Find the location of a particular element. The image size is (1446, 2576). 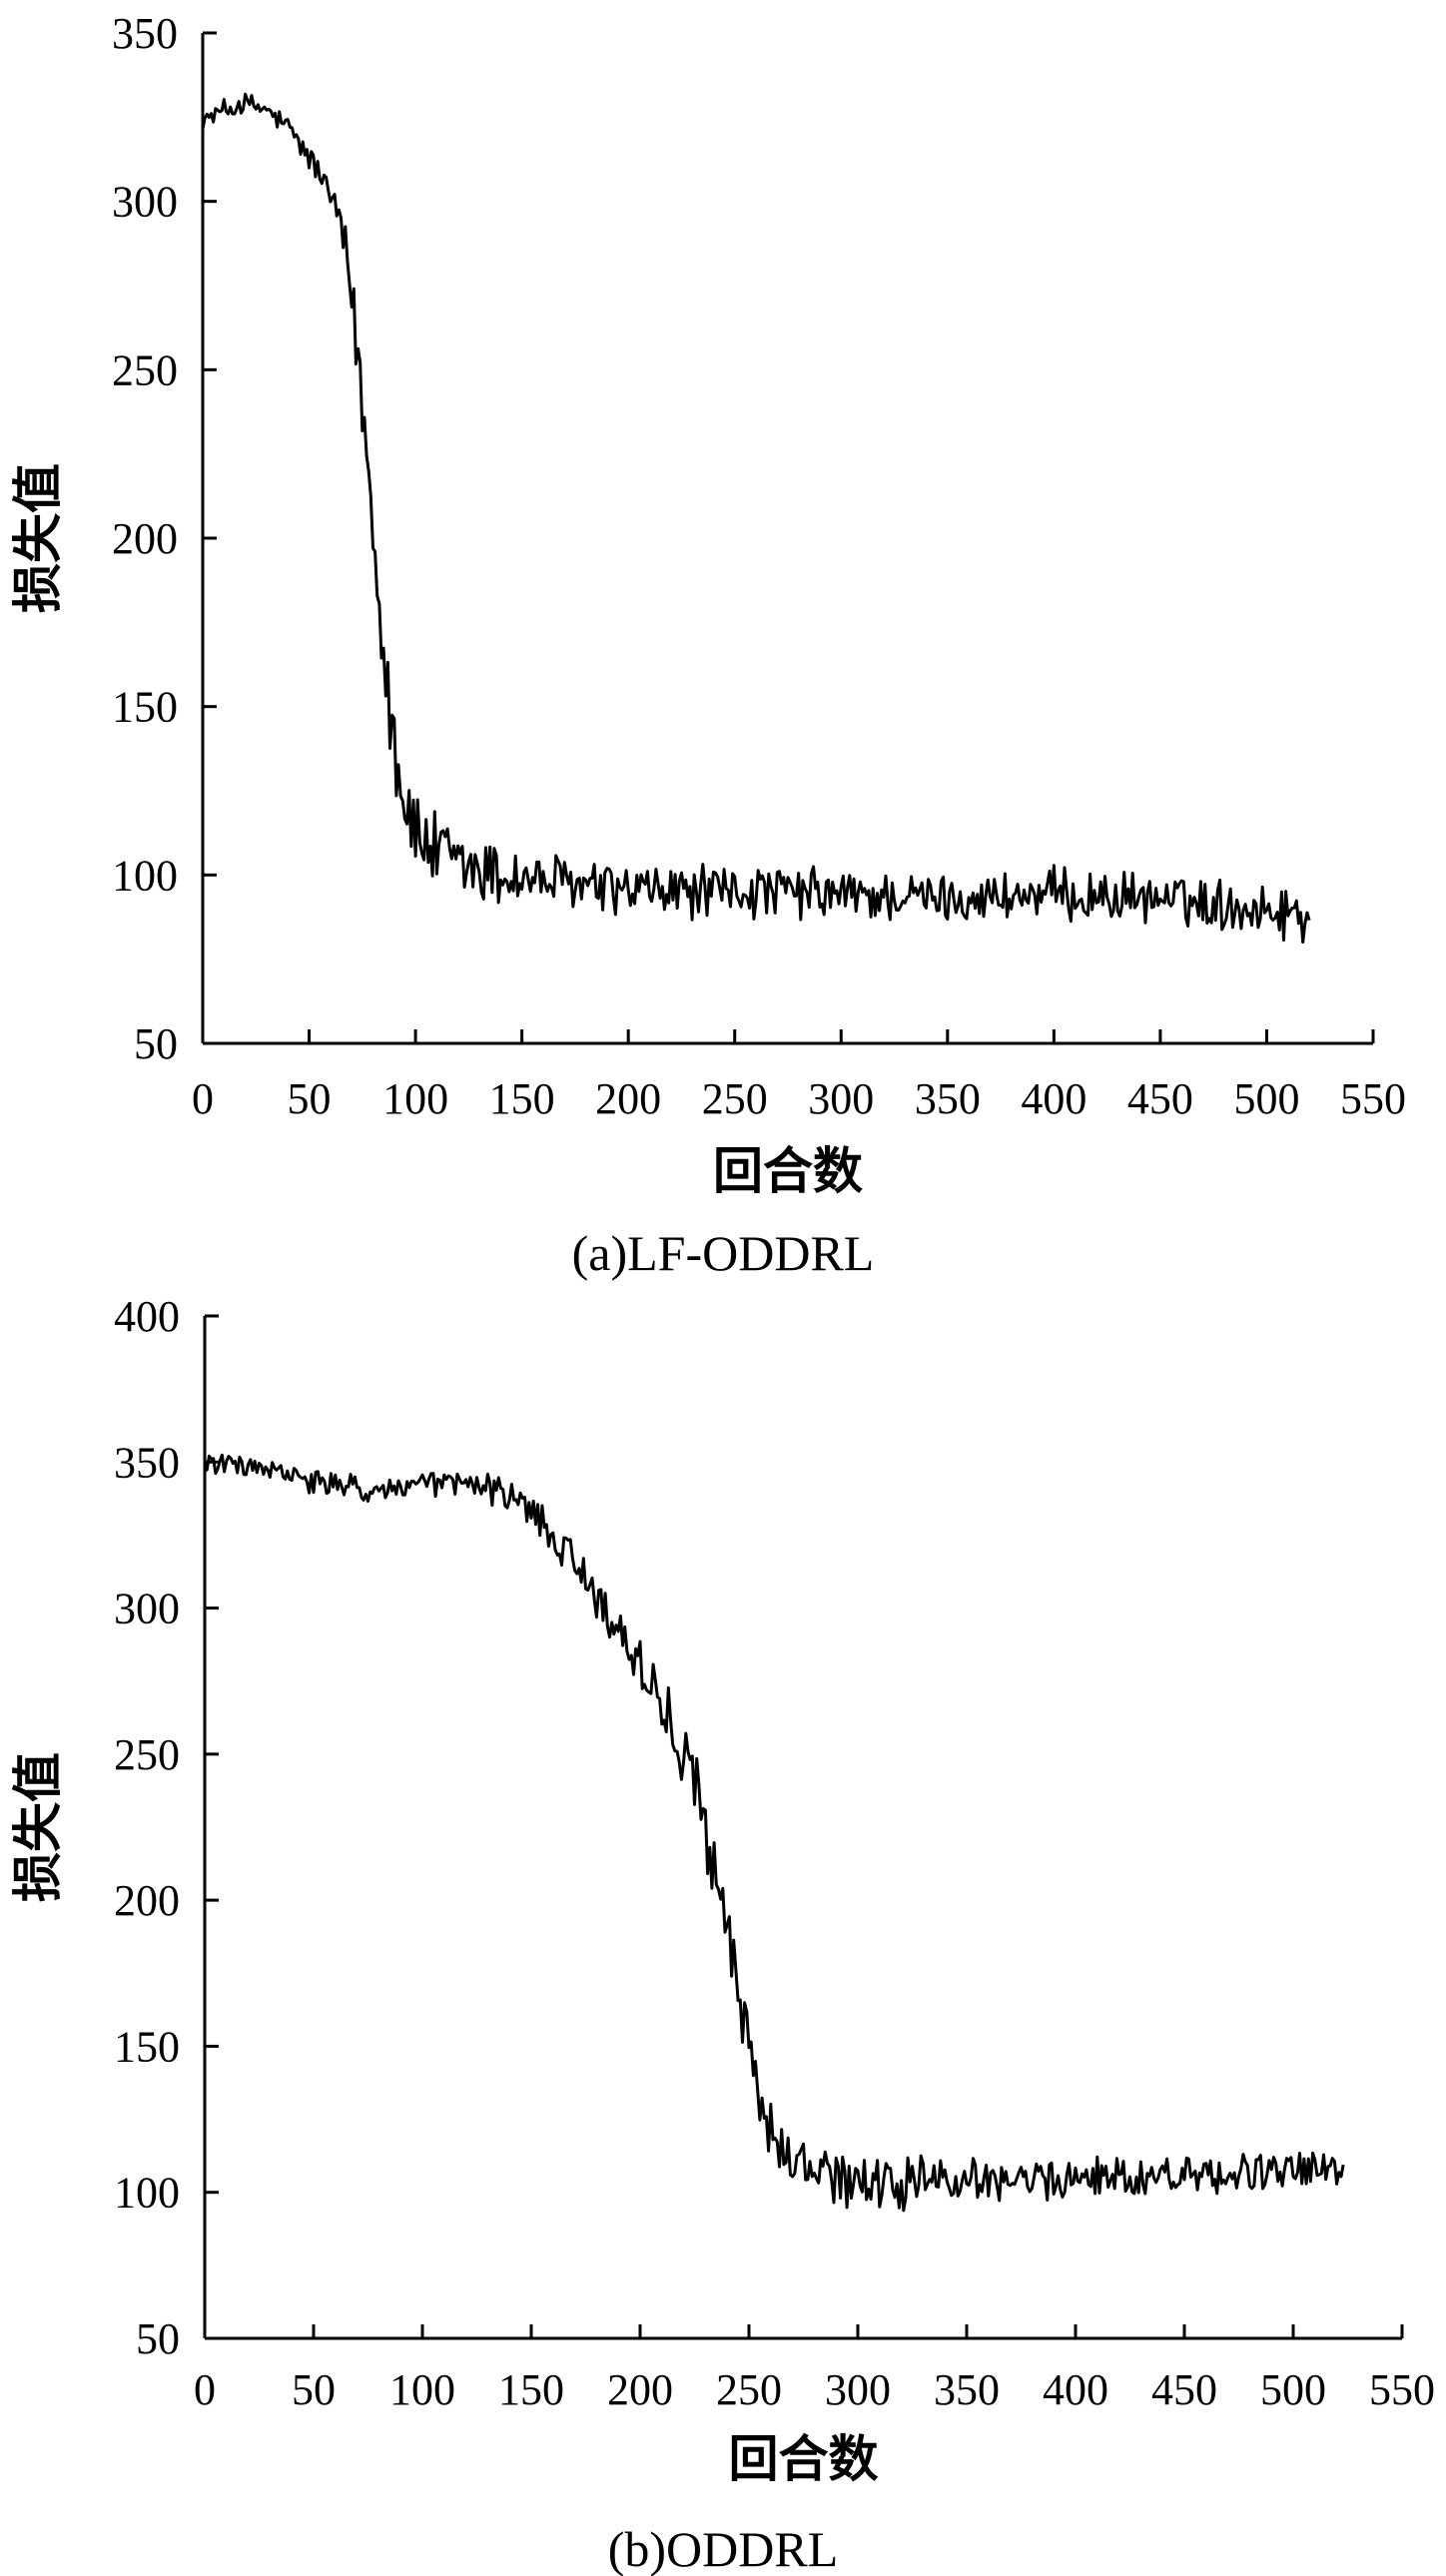

chart-b-caption: (b)ODDRL is located at coordinates (724, 2548).